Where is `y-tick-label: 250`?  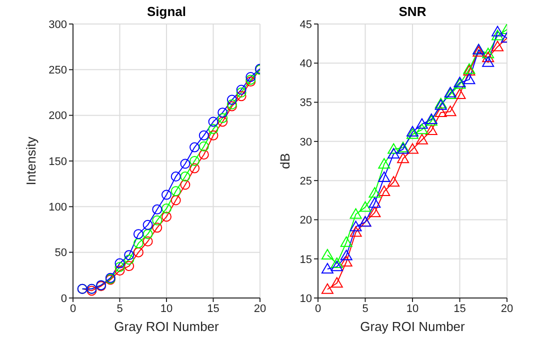 y-tick-label: 250 is located at coordinates (57, 70).